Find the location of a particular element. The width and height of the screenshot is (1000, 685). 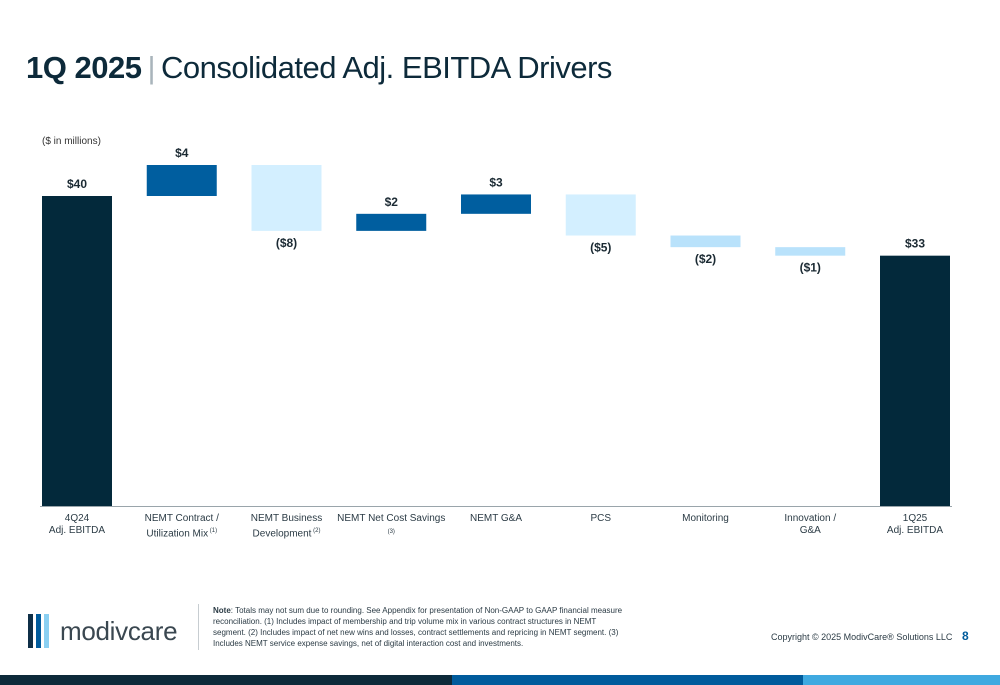

logo-wordmark: modivcare is located at coordinates (119, 630).